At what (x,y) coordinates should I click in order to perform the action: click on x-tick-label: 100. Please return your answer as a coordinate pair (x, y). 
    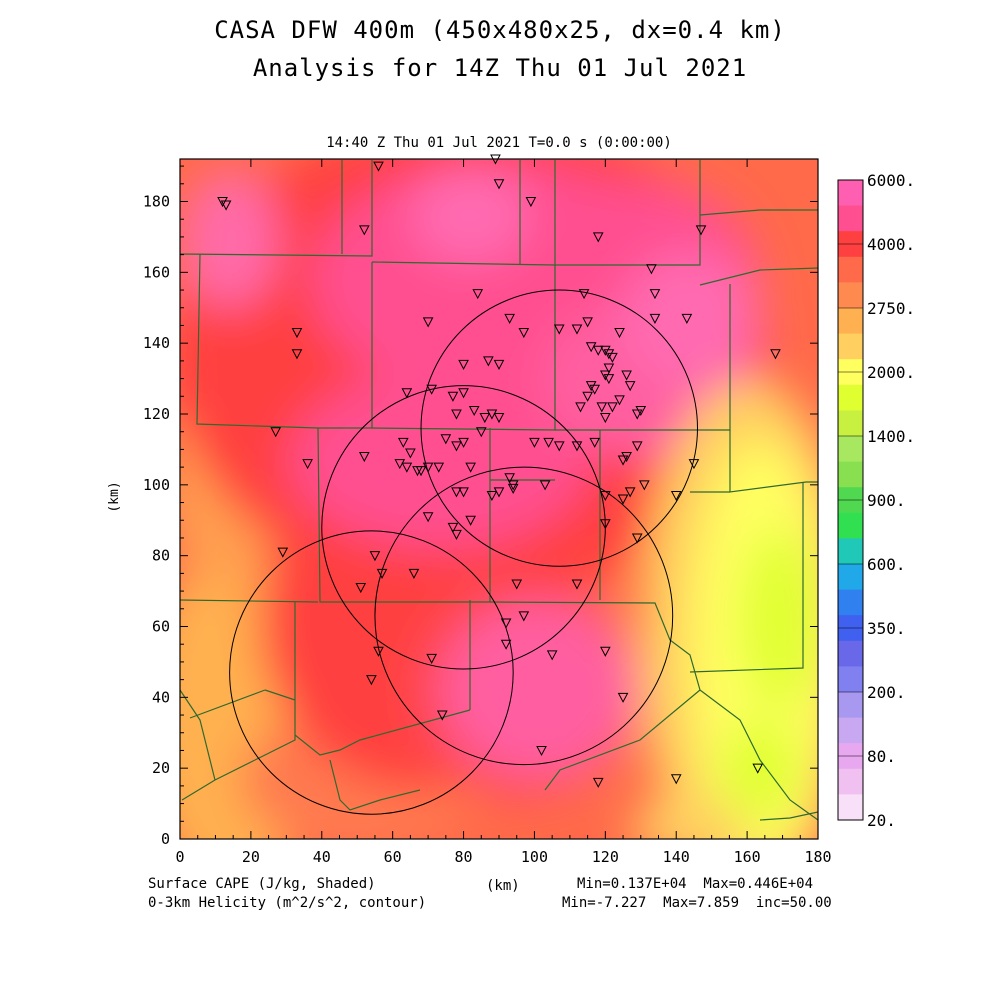
    Looking at the image, I should click on (534, 857).